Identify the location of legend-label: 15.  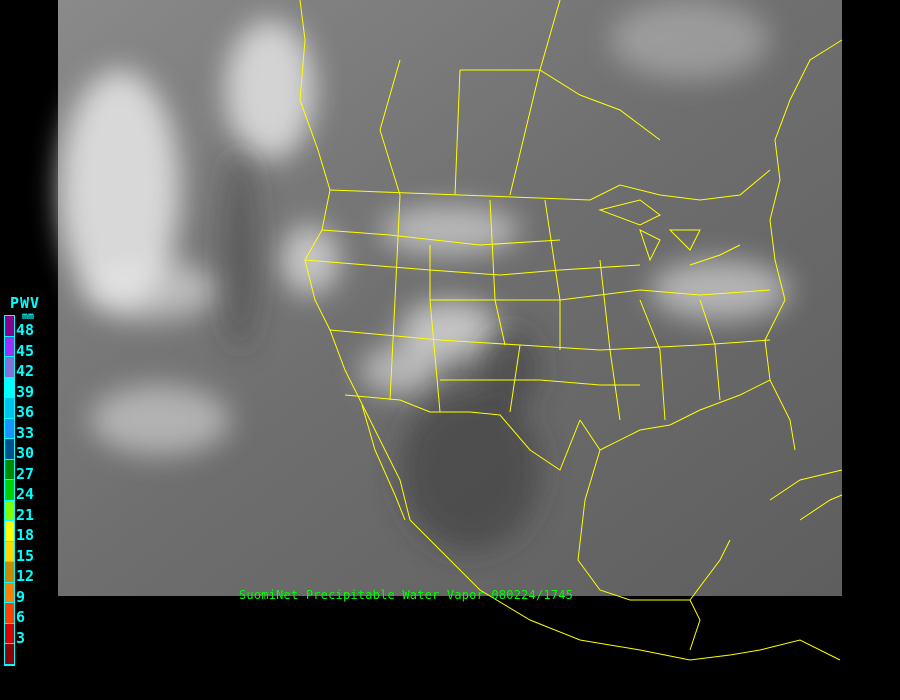
(25, 555).